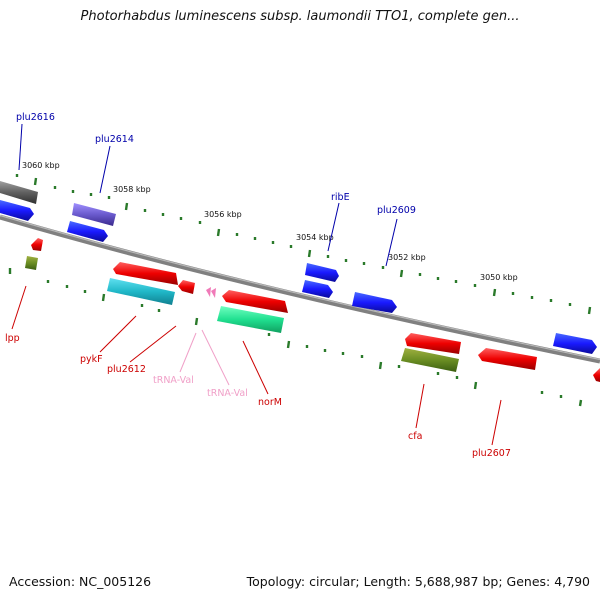  Describe the element at coordinates (227, 393) in the screenshot. I see `gene-label-trna-val-2: tRNA-Val` at that location.